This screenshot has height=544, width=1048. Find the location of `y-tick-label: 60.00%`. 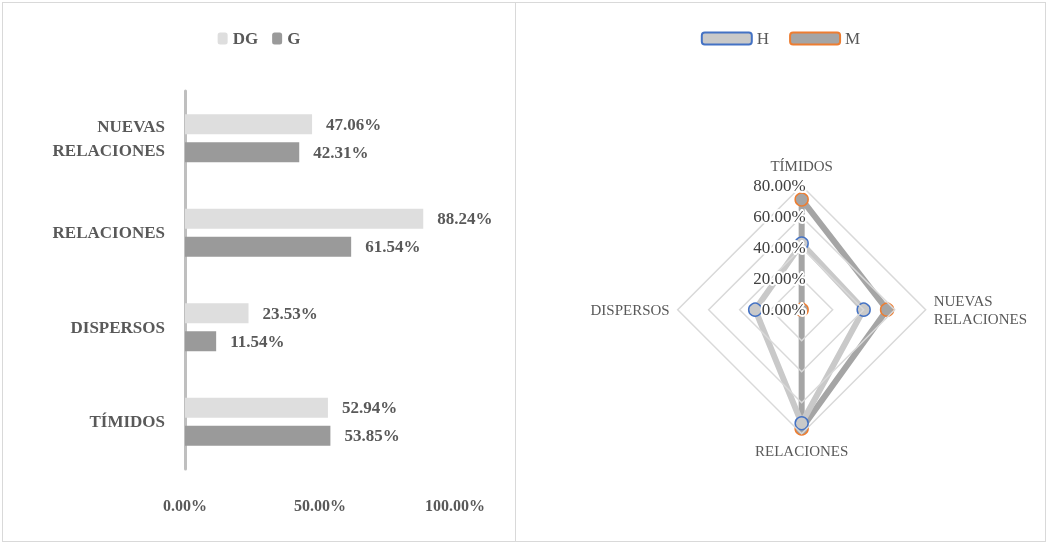

y-tick-label: 60.00% is located at coordinates (779, 217).